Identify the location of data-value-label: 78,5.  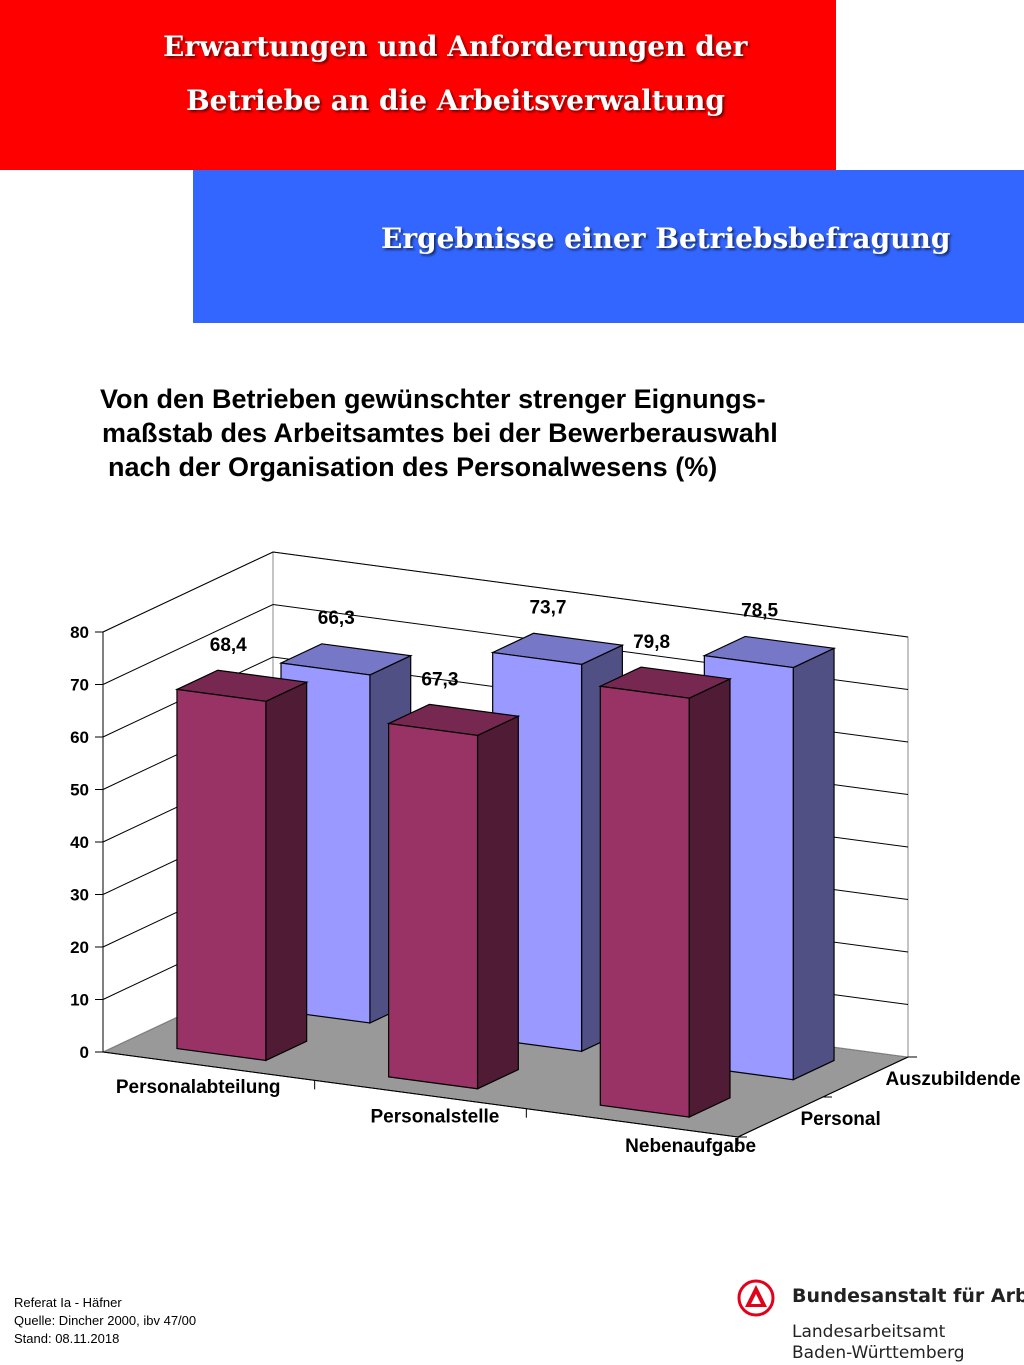
(759, 610).